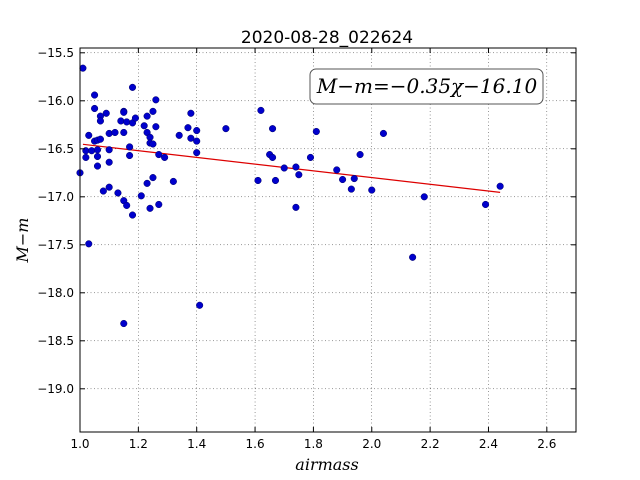  What do you see at coordinates (55, 389) in the screenshot?
I see `y-tick-label: −19.0` at bounding box center [55, 389].